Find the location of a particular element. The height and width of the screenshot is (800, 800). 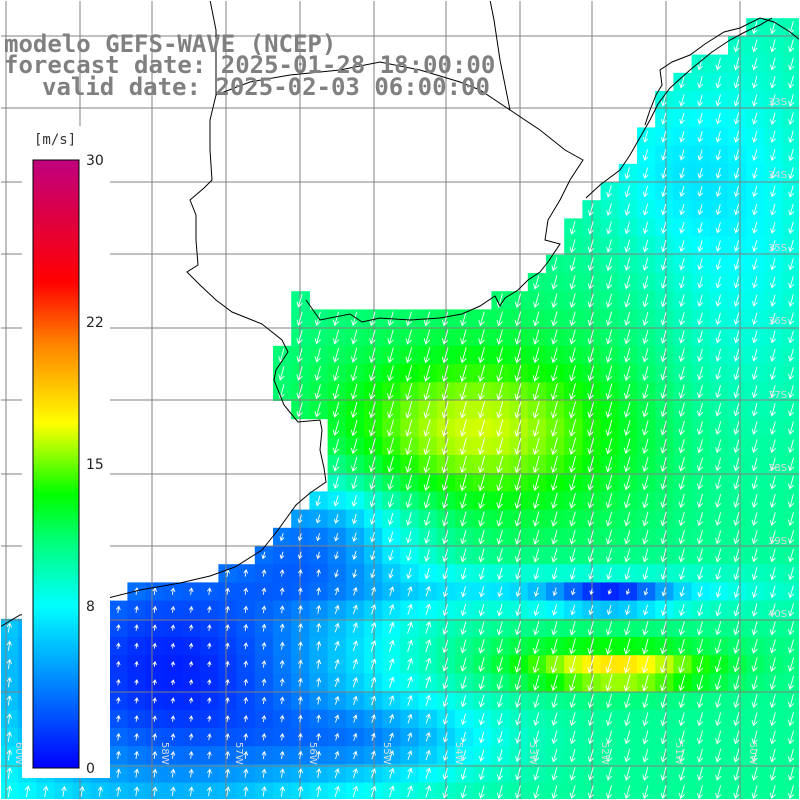

longitude-label: 58W is located at coordinates (164, 753).